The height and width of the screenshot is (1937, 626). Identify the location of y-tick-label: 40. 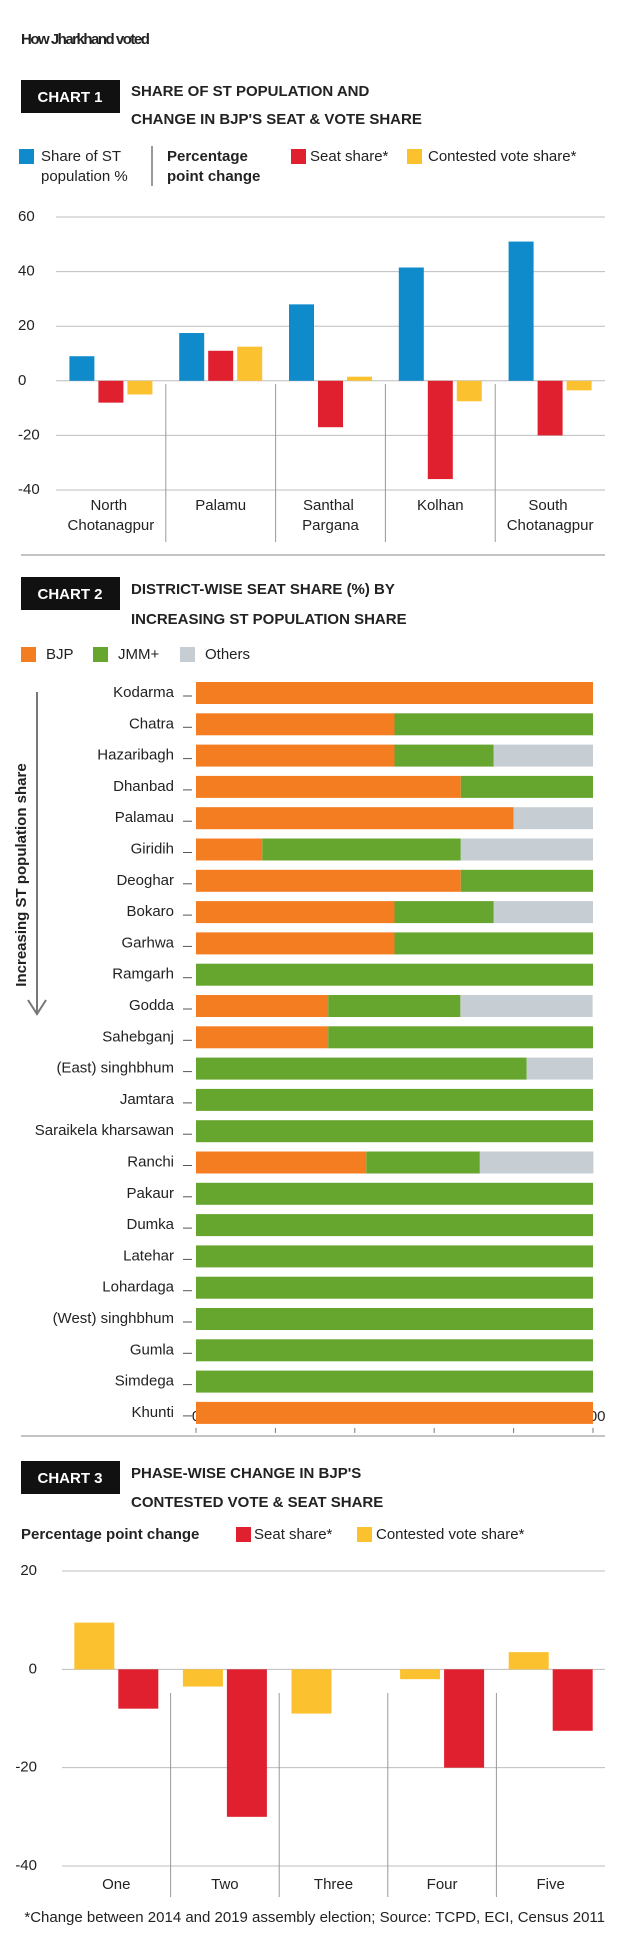
(26, 271).